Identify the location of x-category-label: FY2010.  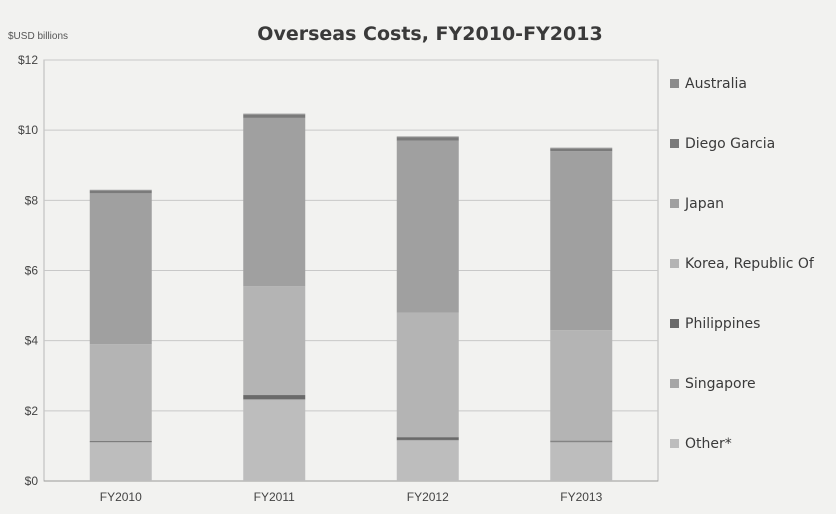
(121, 497).